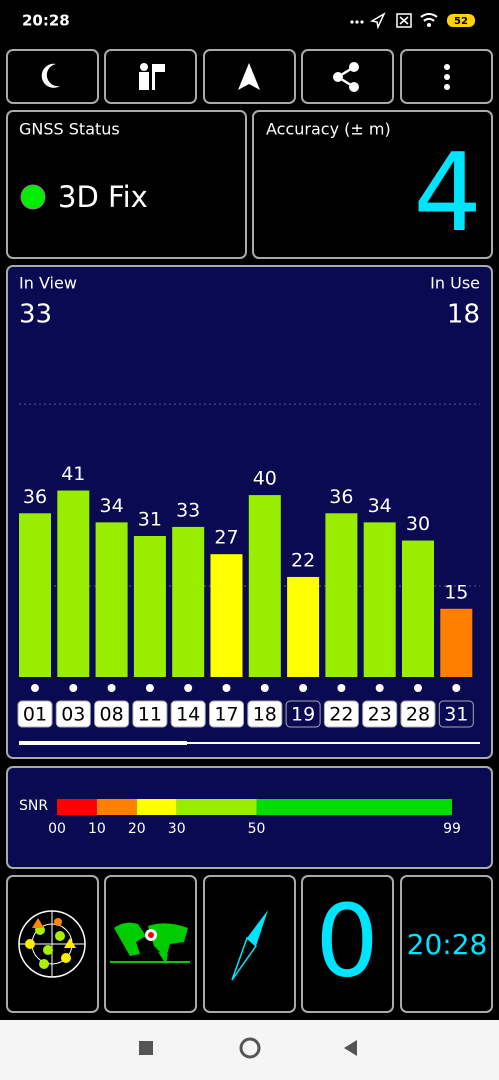 This screenshot has width=499, height=1080. Describe the element at coordinates (257, 829) in the screenshot. I see `snr-tick-label: 50` at that location.